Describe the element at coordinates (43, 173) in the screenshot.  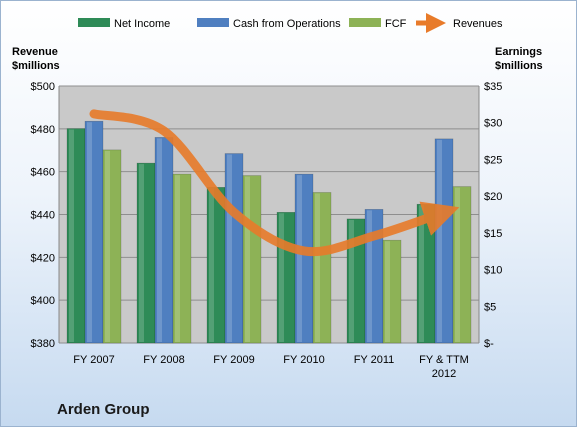
I see `left-tick-label: $460` at that location.